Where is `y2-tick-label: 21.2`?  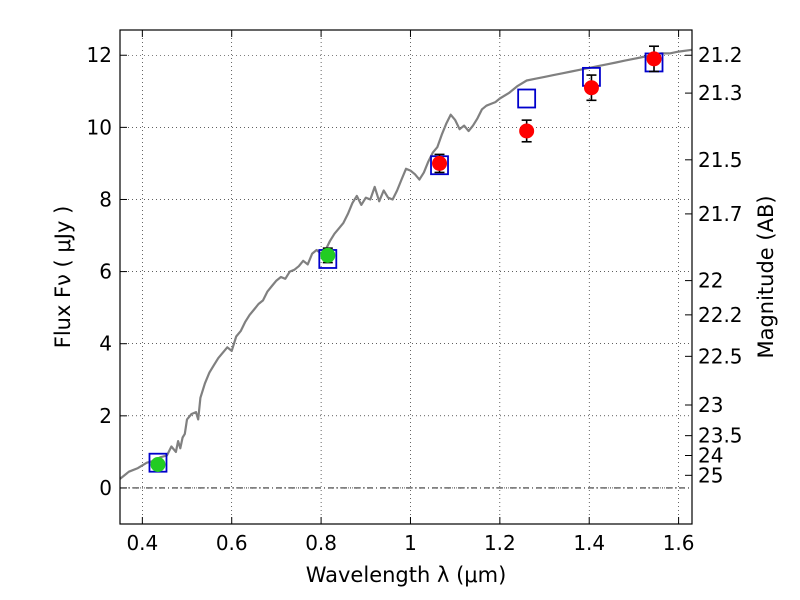
y2-tick-label: 21.2 is located at coordinates (720, 55).